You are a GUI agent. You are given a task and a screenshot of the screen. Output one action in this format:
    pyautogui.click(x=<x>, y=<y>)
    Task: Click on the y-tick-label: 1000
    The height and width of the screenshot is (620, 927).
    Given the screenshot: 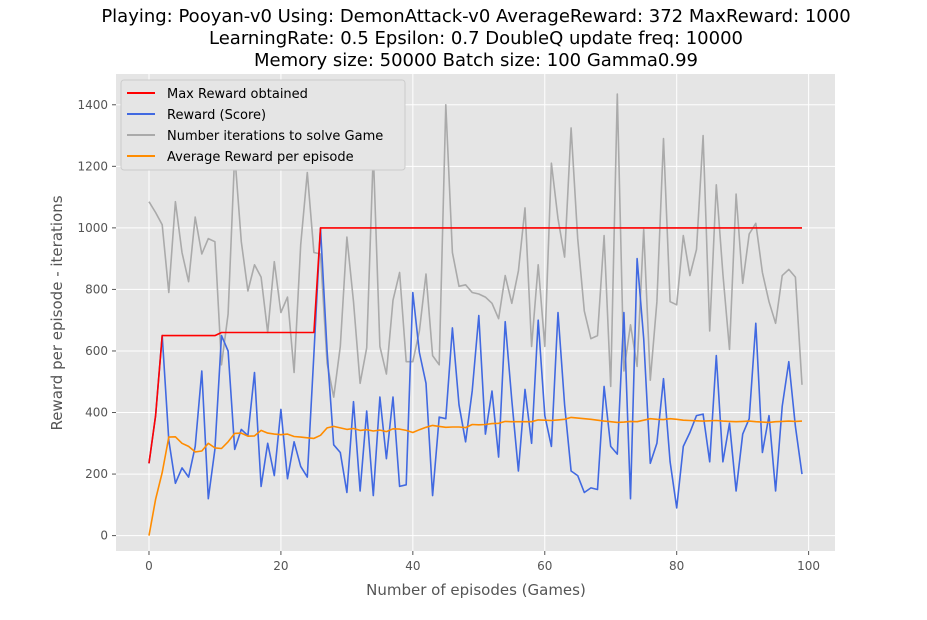 What is the action you would take?
    pyautogui.click(x=92, y=228)
    